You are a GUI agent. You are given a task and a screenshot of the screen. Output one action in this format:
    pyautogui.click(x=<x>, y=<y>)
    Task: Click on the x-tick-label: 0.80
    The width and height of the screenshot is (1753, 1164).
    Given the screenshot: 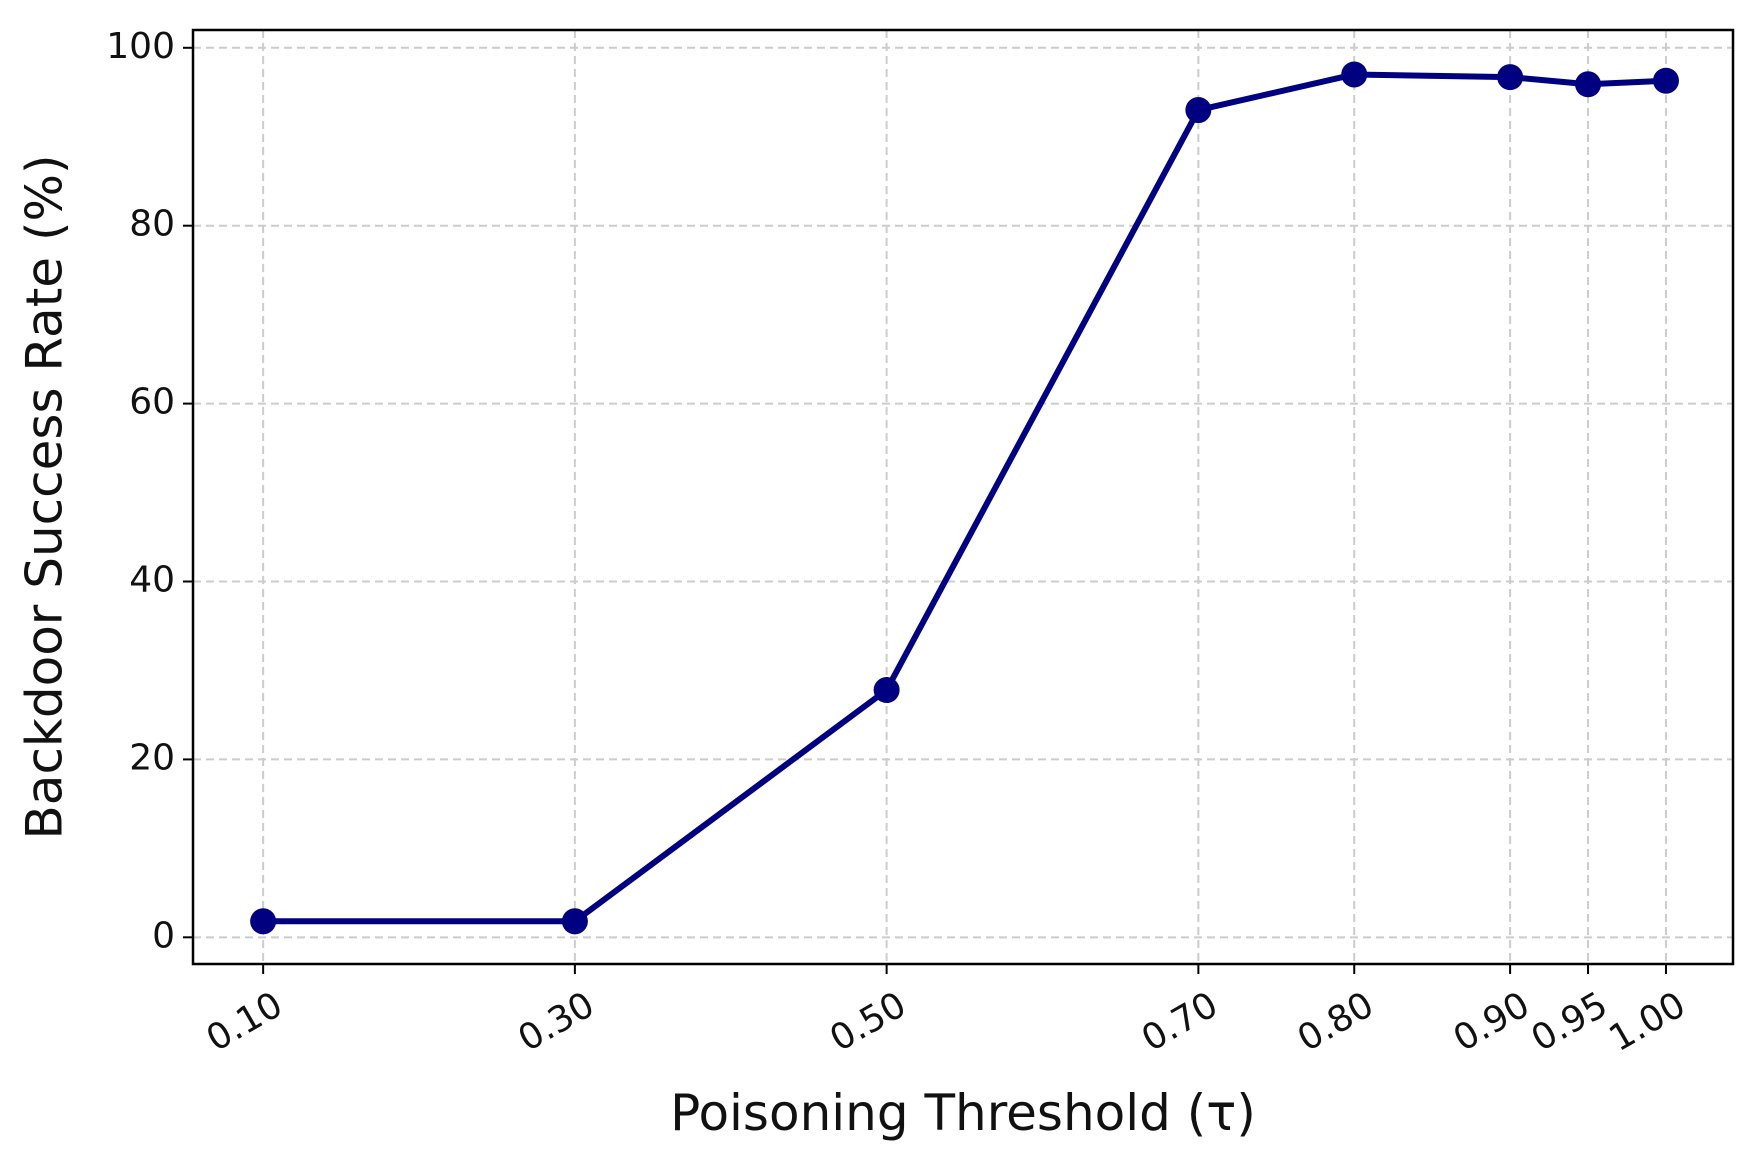 What is the action you would take?
    pyautogui.click(x=1336, y=1022)
    